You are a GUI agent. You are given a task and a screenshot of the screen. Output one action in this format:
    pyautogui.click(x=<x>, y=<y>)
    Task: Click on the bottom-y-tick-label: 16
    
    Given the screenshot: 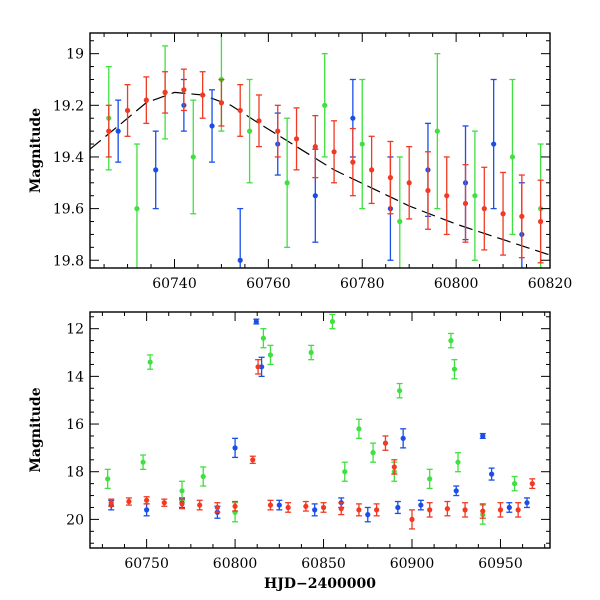 What is the action you would take?
    pyautogui.click(x=75, y=425)
    